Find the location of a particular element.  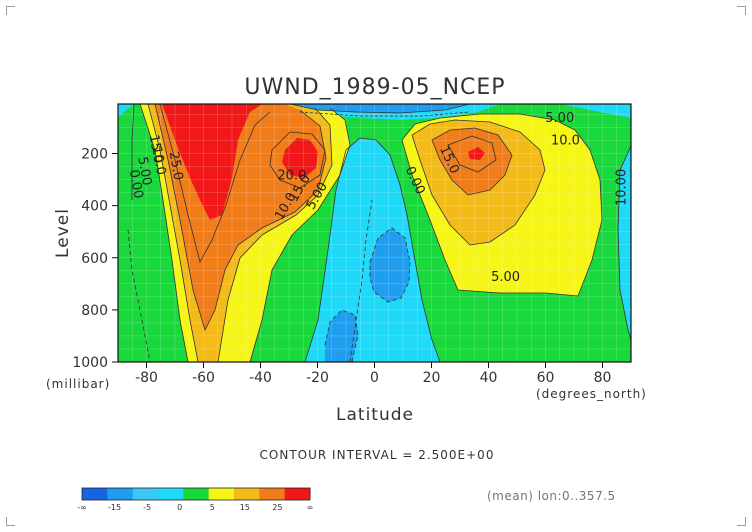

contour-label: 20.0 is located at coordinates (291, 176).